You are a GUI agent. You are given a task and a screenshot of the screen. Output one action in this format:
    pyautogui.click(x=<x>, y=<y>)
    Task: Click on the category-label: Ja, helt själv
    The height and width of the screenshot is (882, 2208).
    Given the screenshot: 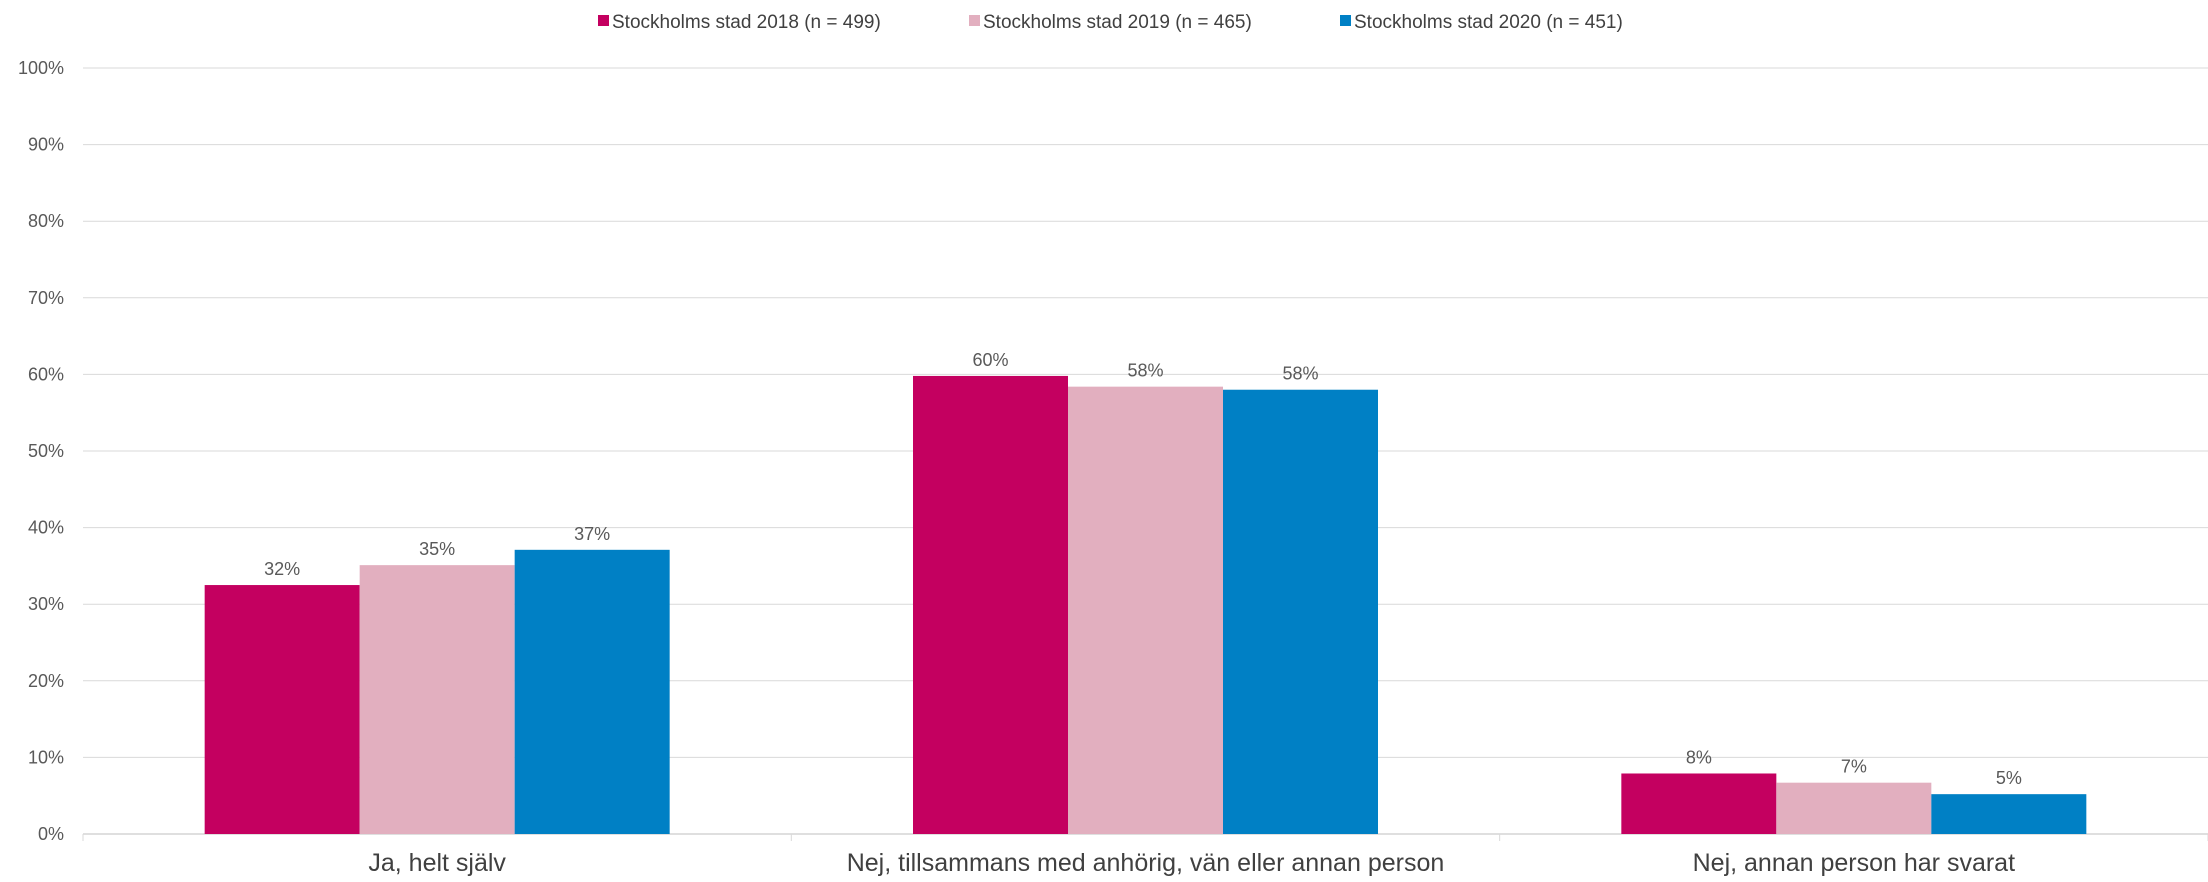 What is the action you would take?
    pyautogui.click(x=437, y=863)
    